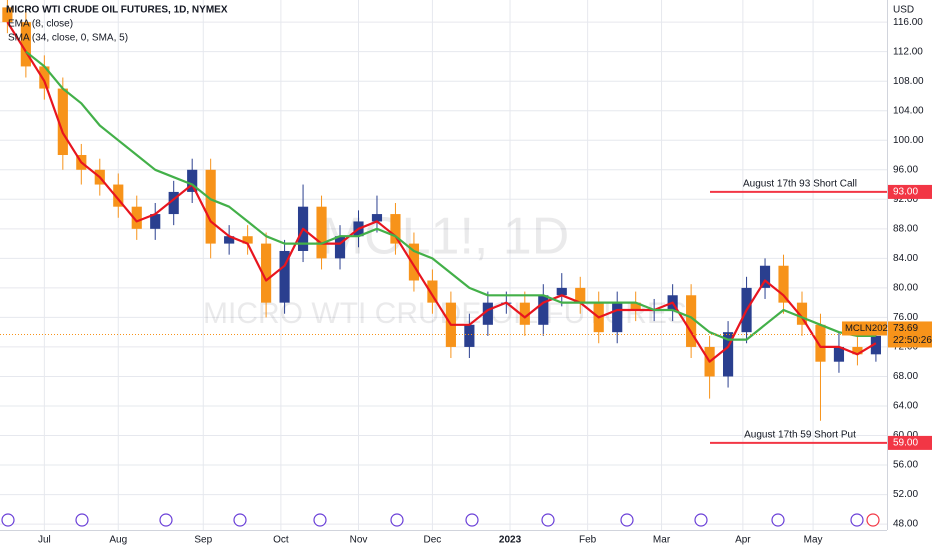 Image resolution: width=932 pixels, height=550 pixels. I want to click on y-tick-label: 80.00, so click(905, 288).